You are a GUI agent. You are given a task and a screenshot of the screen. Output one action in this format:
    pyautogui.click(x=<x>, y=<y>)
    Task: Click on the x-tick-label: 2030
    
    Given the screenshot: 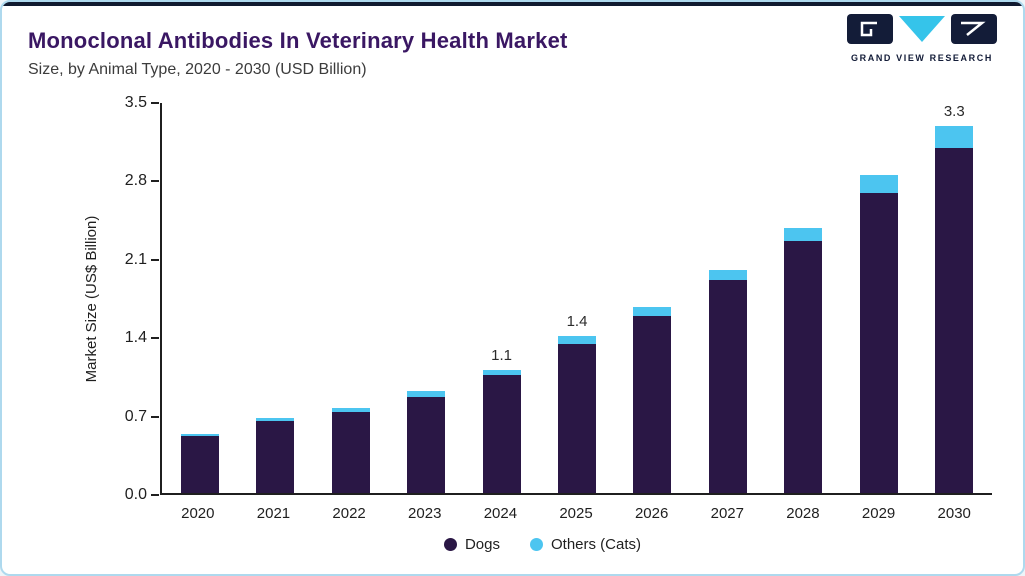 What is the action you would take?
    pyautogui.click(x=954, y=513)
    